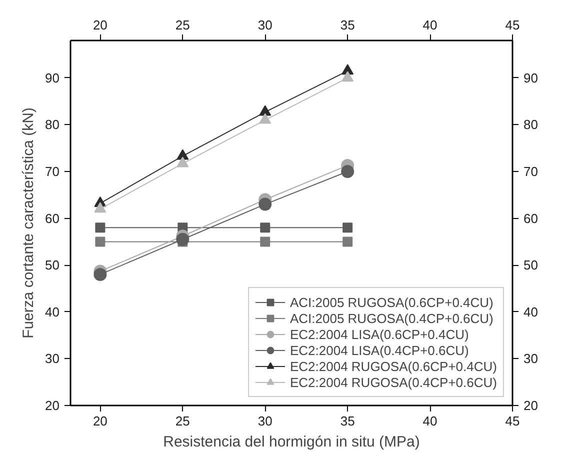 This screenshot has width=562, height=465. What do you see at coordinates (379, 350) in the screenshot?
I see `legend-label: EC2:2004 LISA(0.4CP+0.6CU)` at bounding box center [379, 350].